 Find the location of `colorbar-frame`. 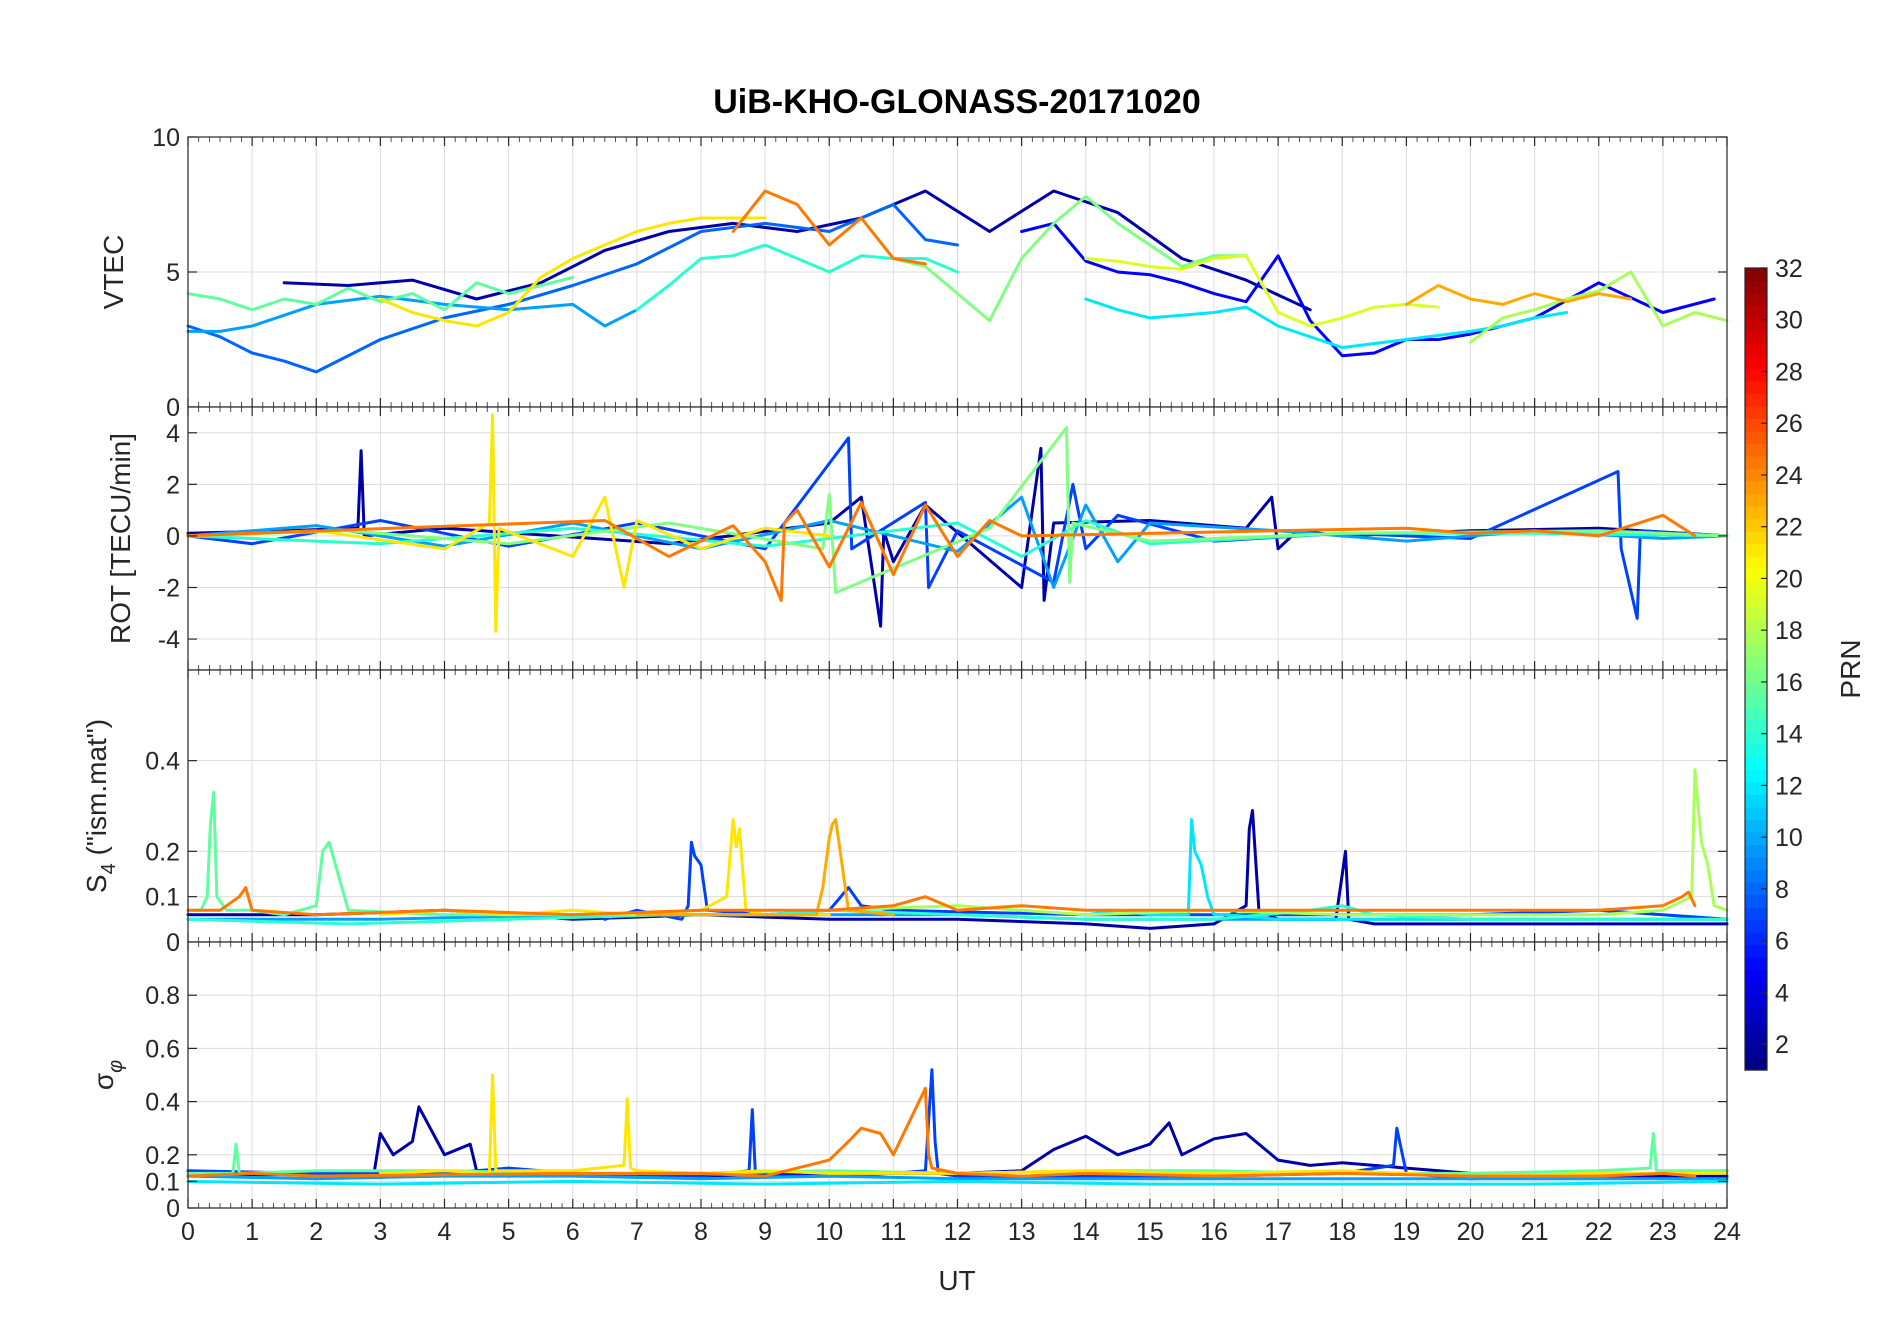

colorbar-frame is located at coordinates (1756, 669).